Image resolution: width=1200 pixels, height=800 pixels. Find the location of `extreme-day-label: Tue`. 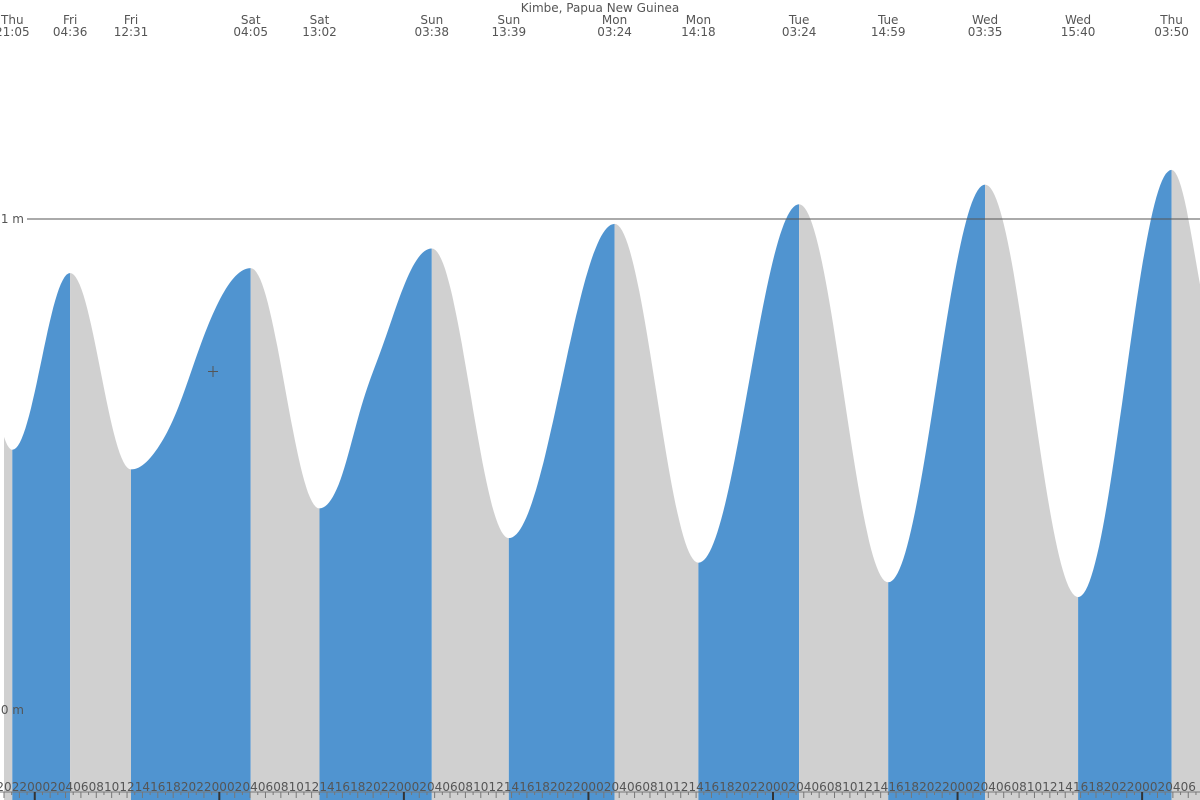

extreme-day-label: Tue is located at coordinates (888, 20).